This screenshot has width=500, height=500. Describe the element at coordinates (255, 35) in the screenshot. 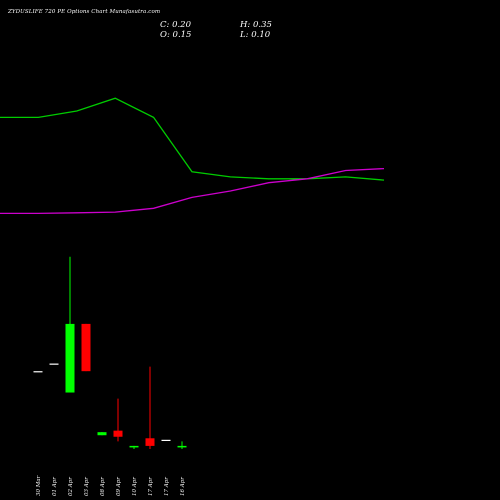

I see `low-value: L: 0.10` at that location.